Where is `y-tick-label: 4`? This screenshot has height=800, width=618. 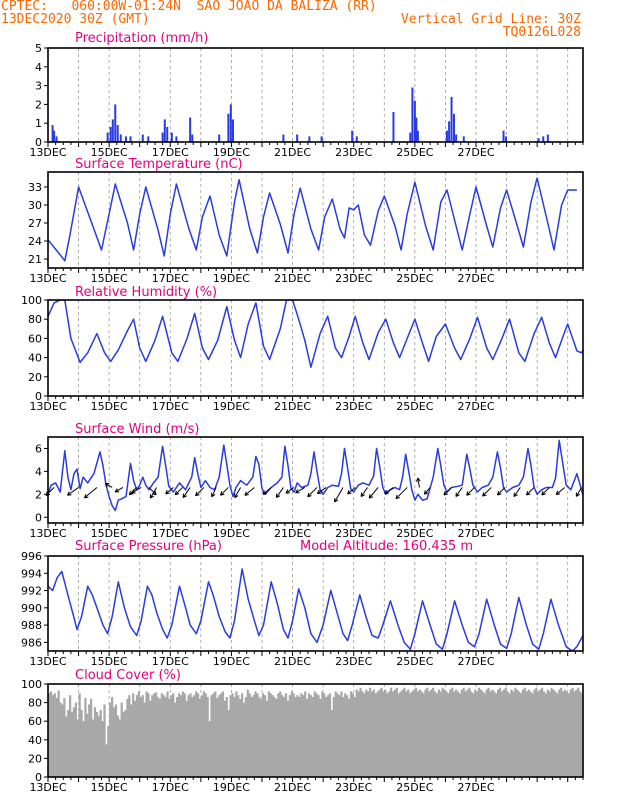
y-tick-label: 4 is located at coordinates (38, 67).